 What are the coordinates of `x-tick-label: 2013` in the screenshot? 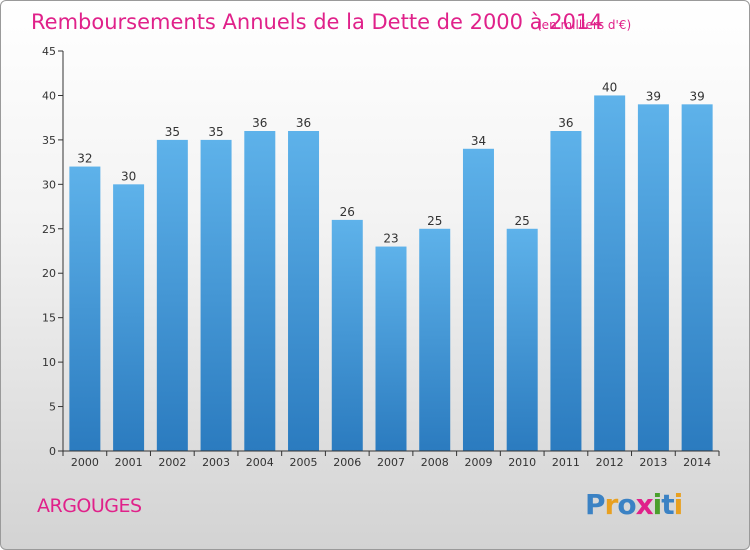 It's located at (653, 462).